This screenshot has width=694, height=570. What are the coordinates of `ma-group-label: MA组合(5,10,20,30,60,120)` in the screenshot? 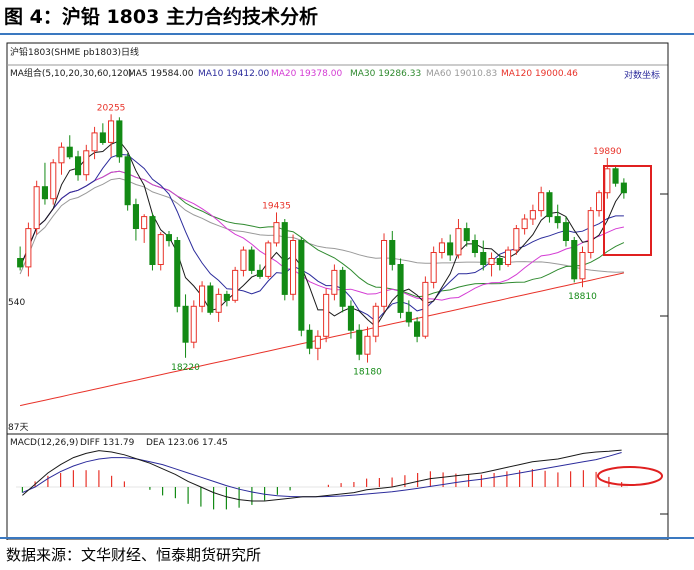 It's located at (71, 73).